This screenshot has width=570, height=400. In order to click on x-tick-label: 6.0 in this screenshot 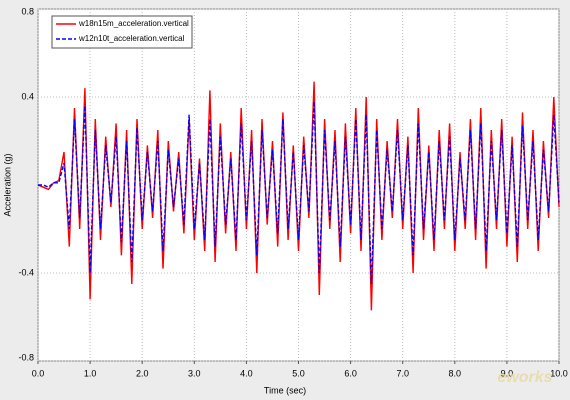, I will do `click(350, 373)`.